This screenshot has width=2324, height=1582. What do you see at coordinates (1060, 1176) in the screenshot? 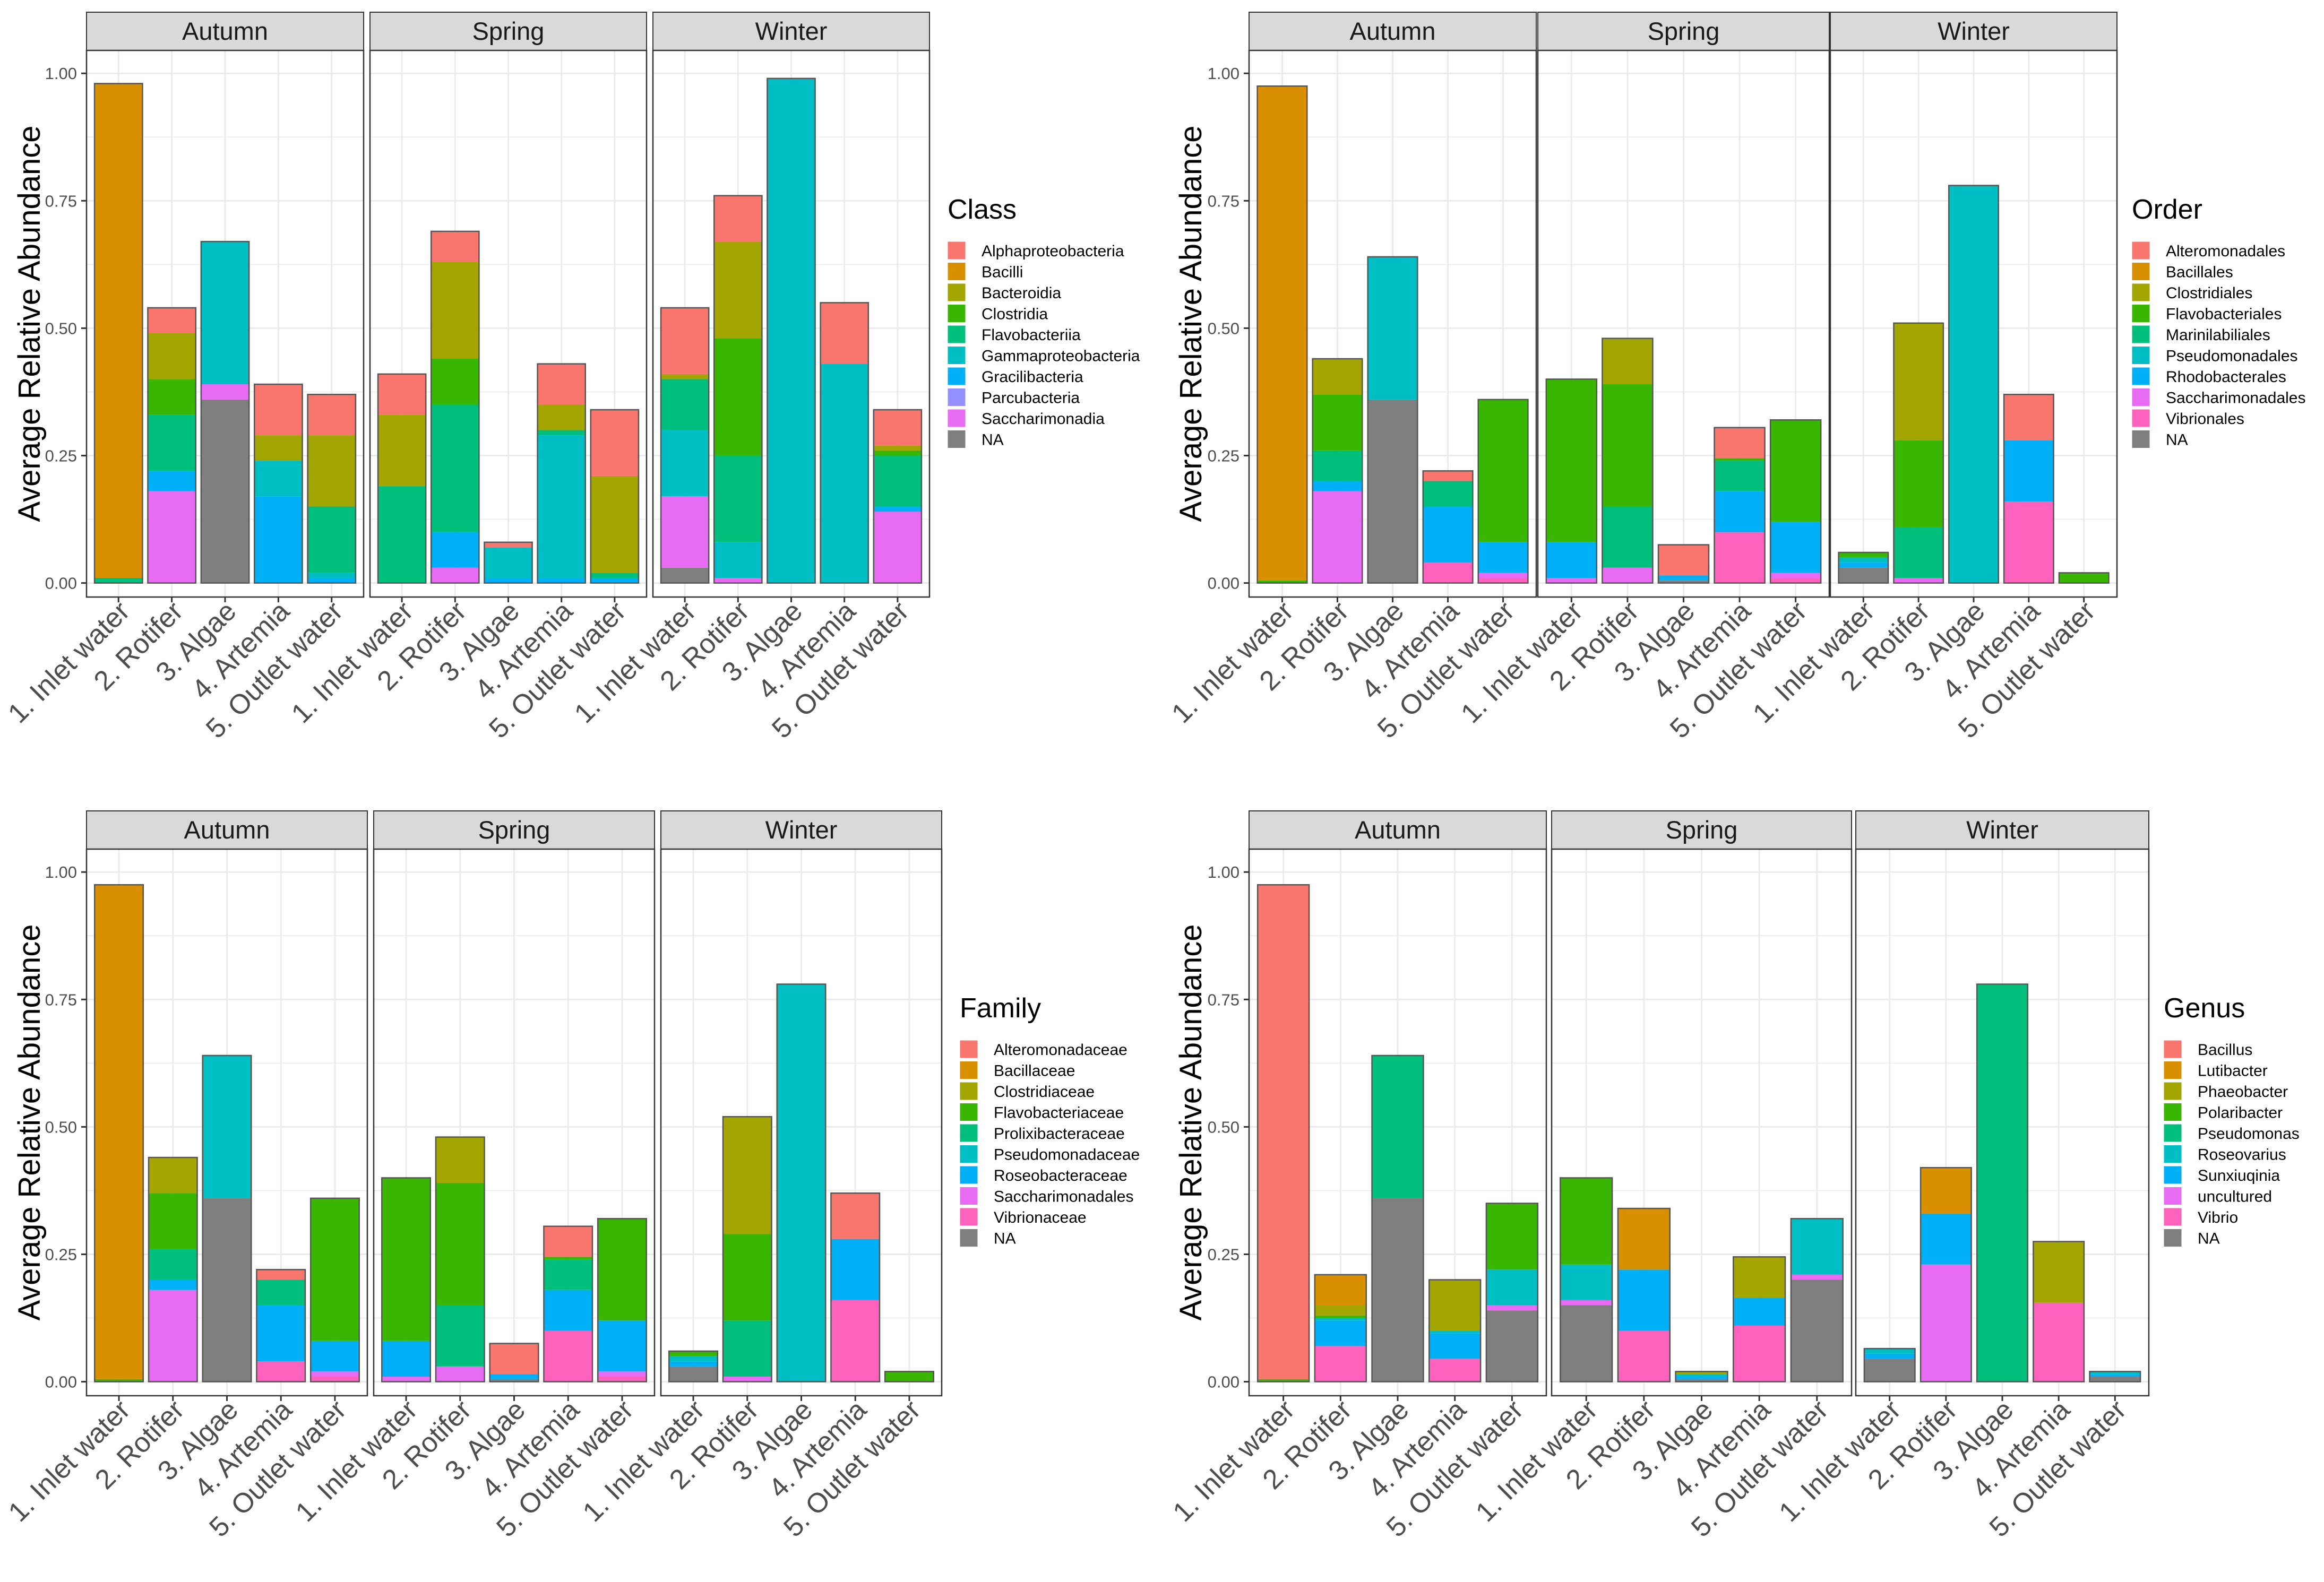
I see `legend-label: Roseobacteraceae` at bounding box center [1060, 1176].